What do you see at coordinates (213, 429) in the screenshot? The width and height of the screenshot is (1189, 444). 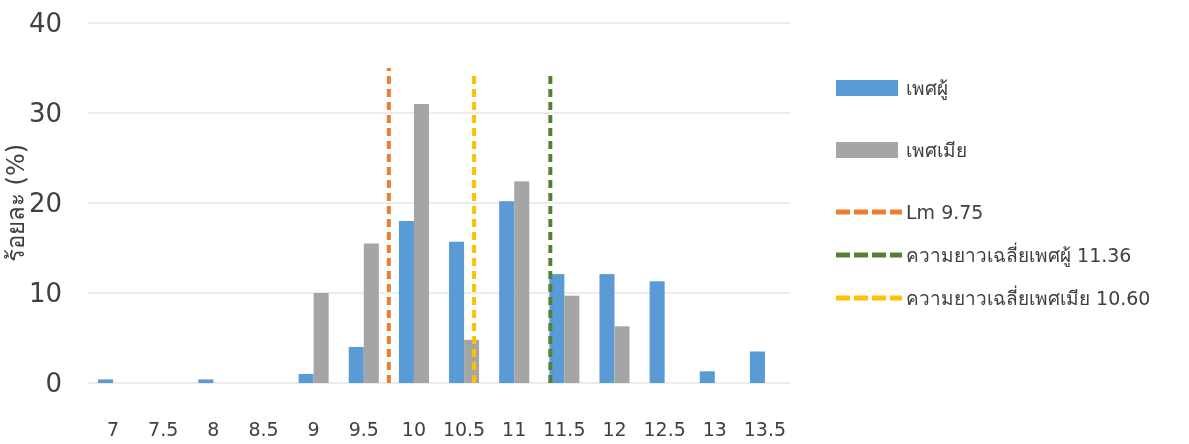 I see `x-tick-label: 8` at bounding box center [213, 429].